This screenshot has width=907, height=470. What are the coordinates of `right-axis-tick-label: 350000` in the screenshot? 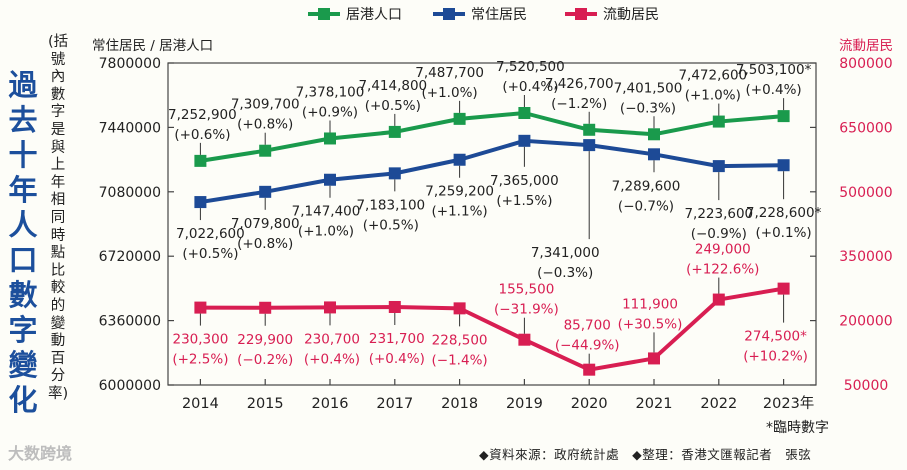 It's located at (865, 257).